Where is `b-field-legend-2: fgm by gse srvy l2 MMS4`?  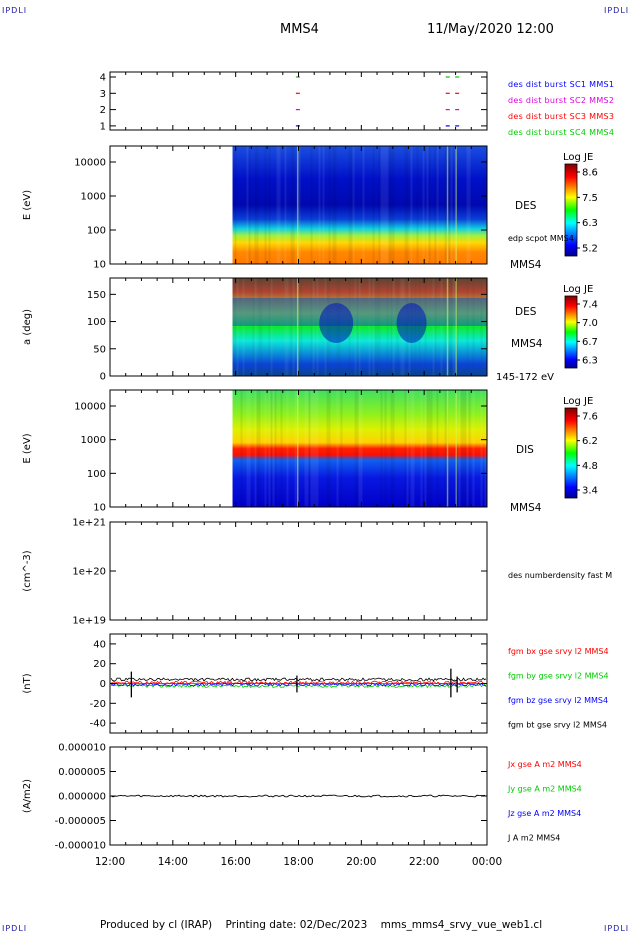
b-field-legend-2: fgm by gse srvy l2 MMS4 is located at coordinates (558, 676).